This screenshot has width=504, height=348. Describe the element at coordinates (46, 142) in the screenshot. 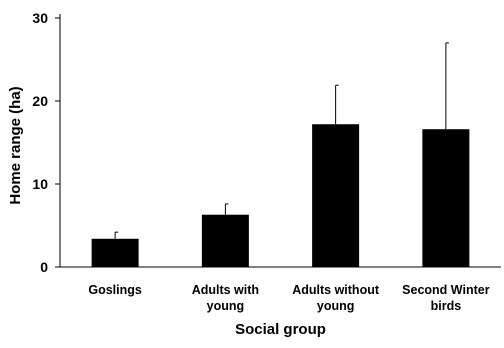

I see `y-ticks-group: 0 10 20 30` at that location.